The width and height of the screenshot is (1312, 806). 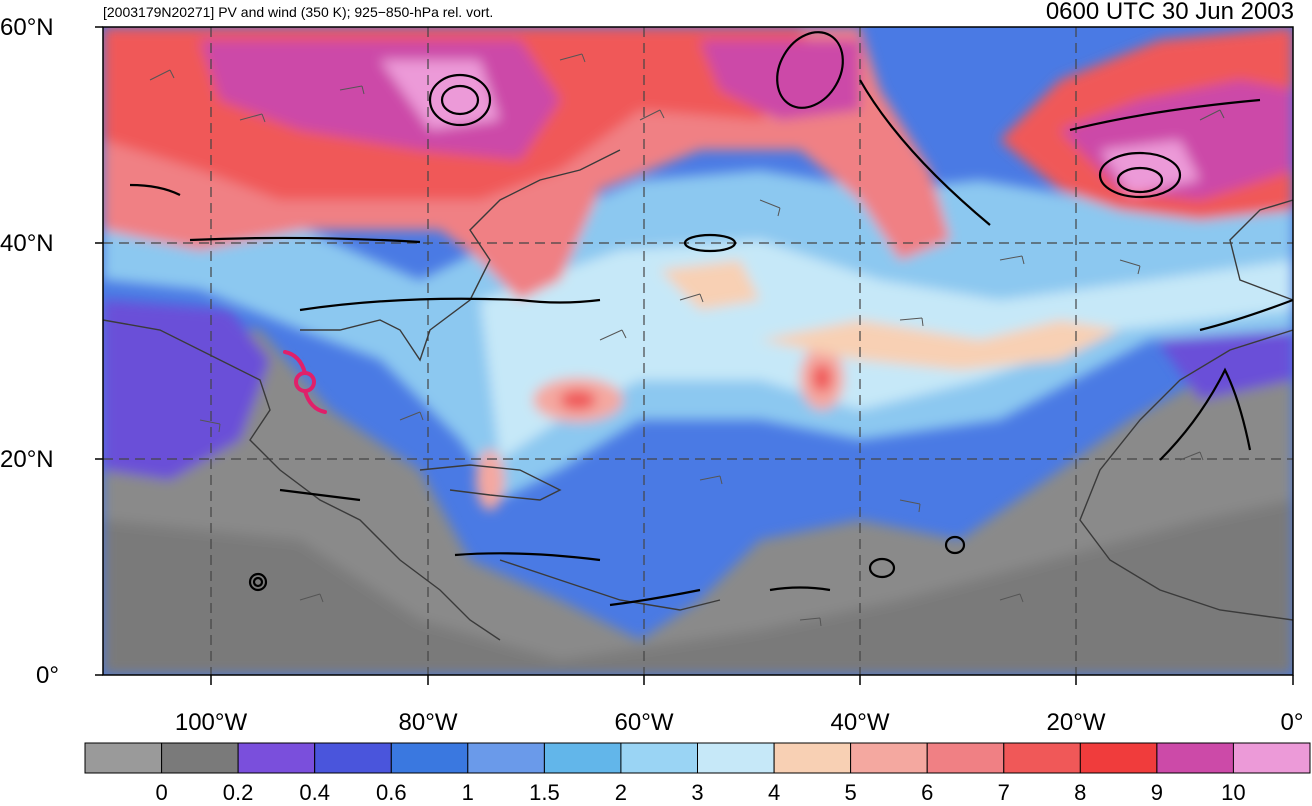 I want to click on hurricane-symbol-icon, so click(x=305, y=382).